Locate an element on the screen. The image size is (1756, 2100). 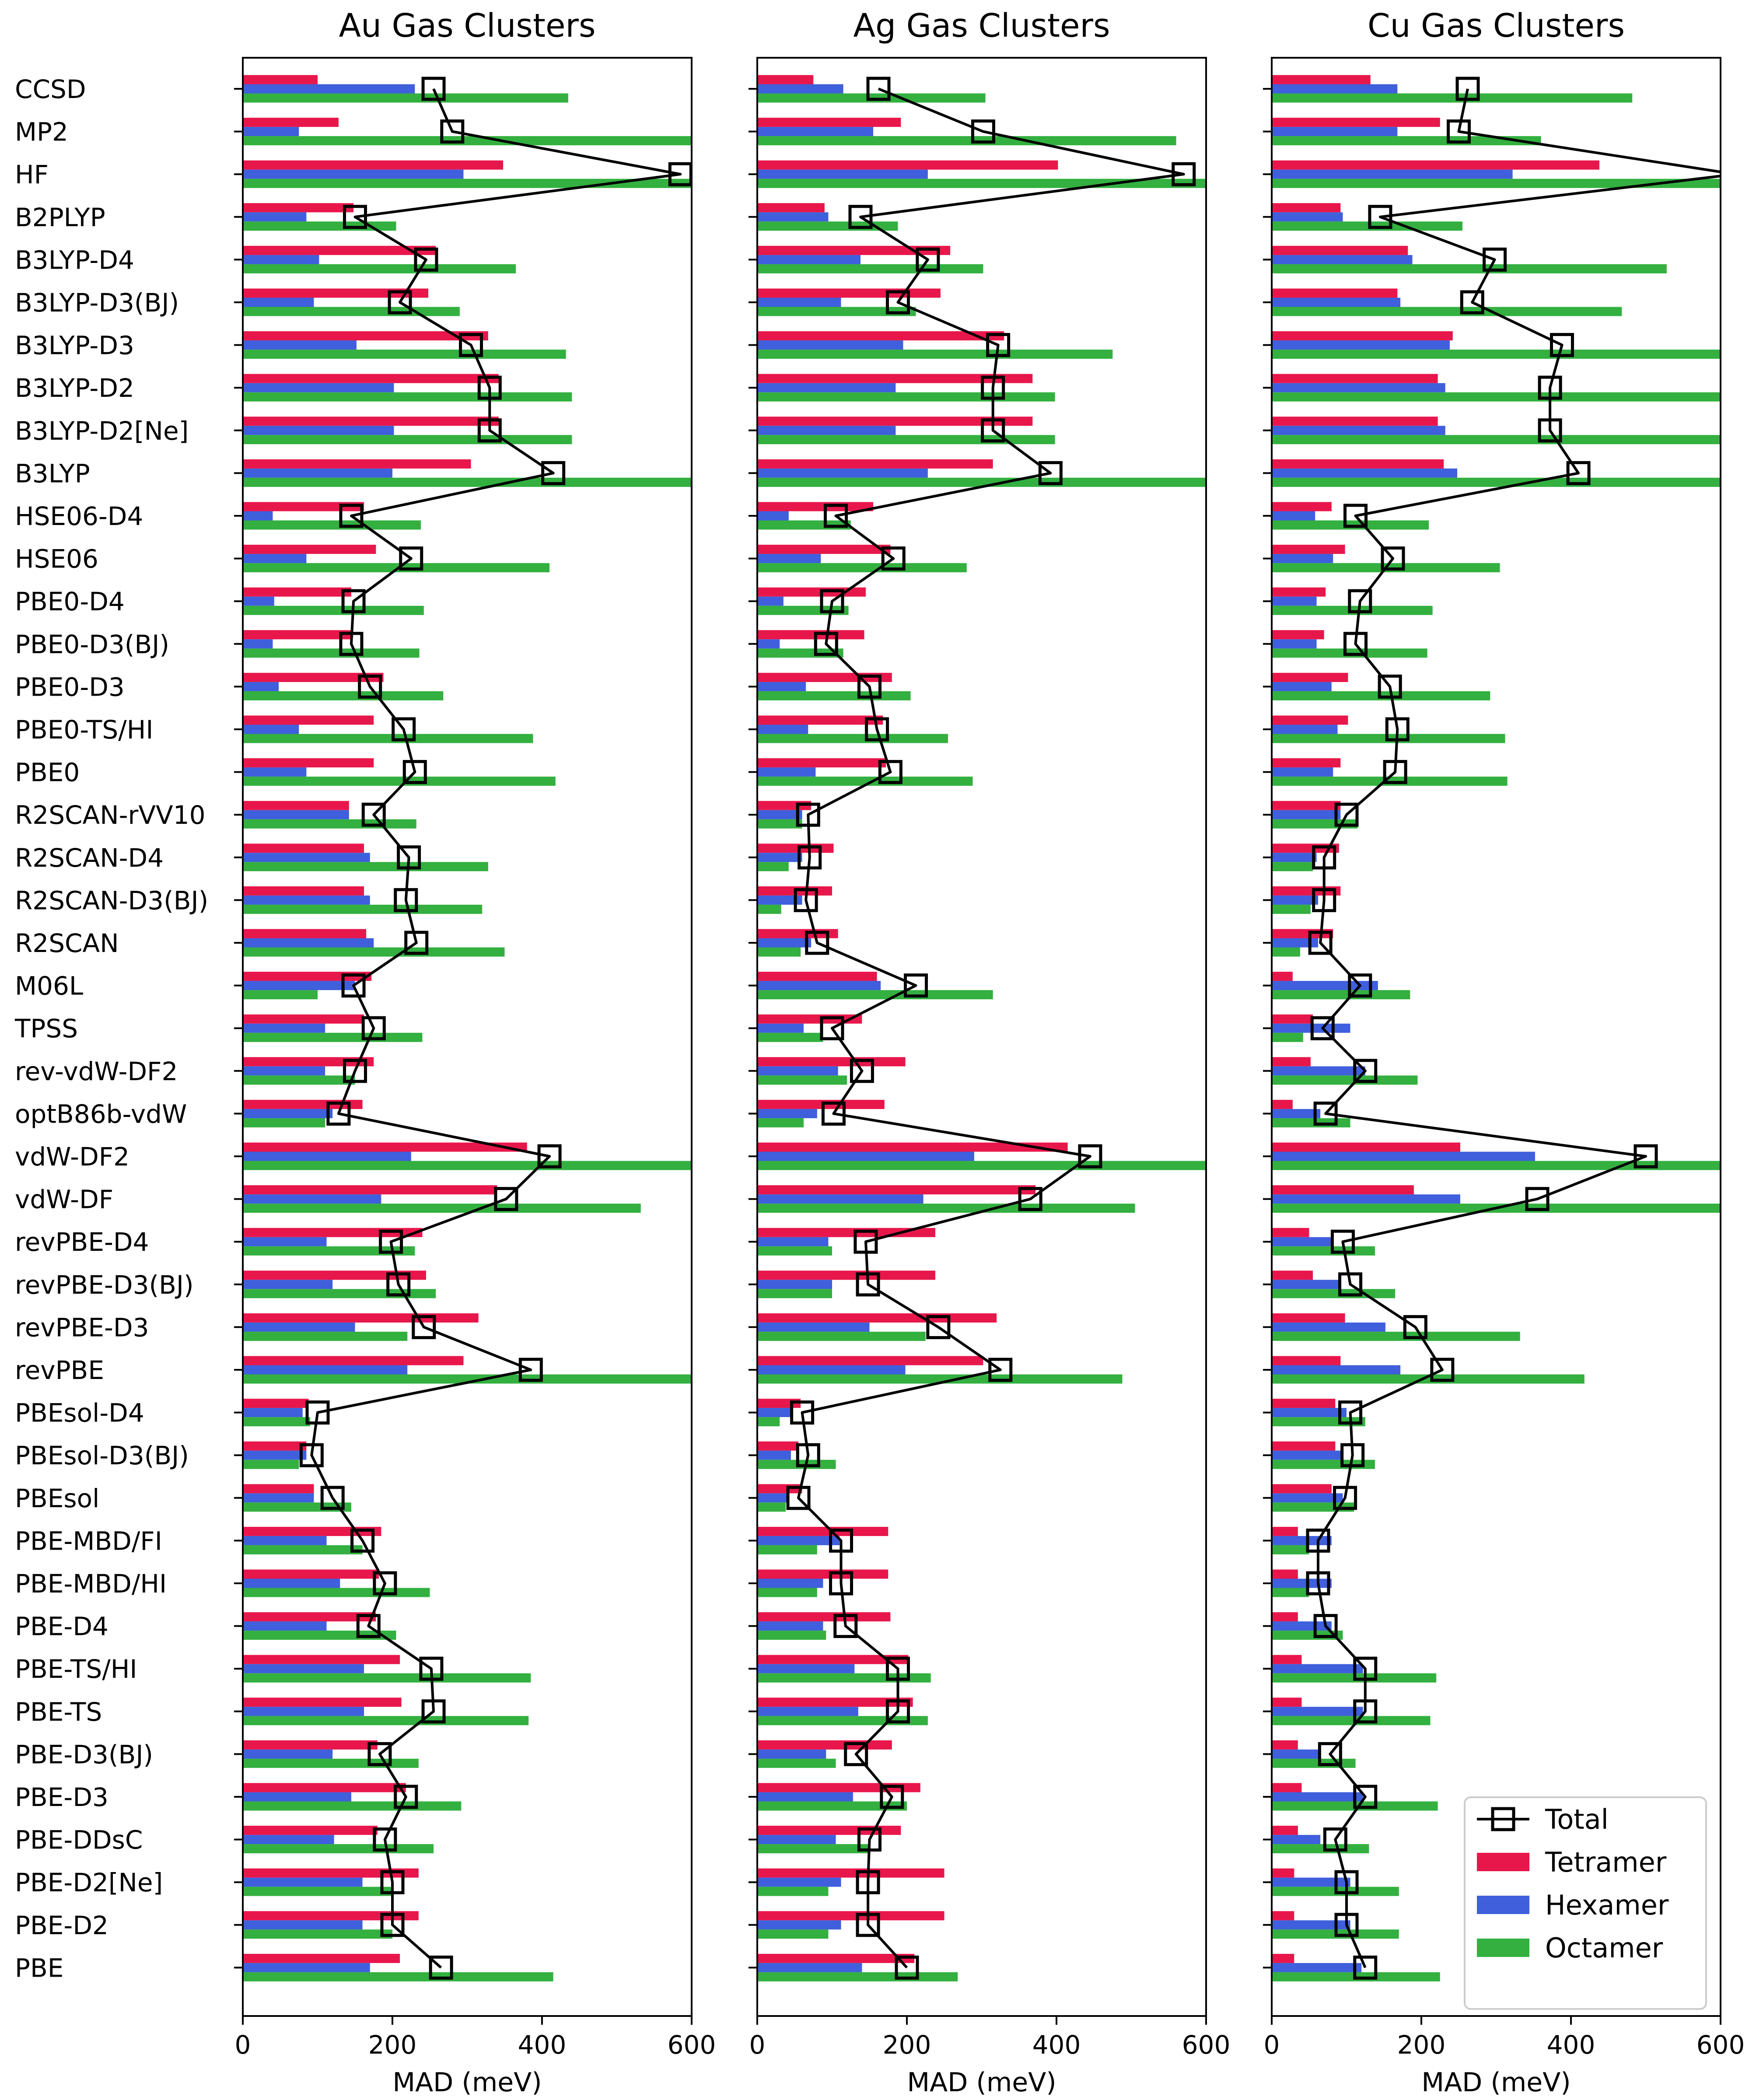
bar-tetramer-B3LYP is located at coordinates (357, 464).